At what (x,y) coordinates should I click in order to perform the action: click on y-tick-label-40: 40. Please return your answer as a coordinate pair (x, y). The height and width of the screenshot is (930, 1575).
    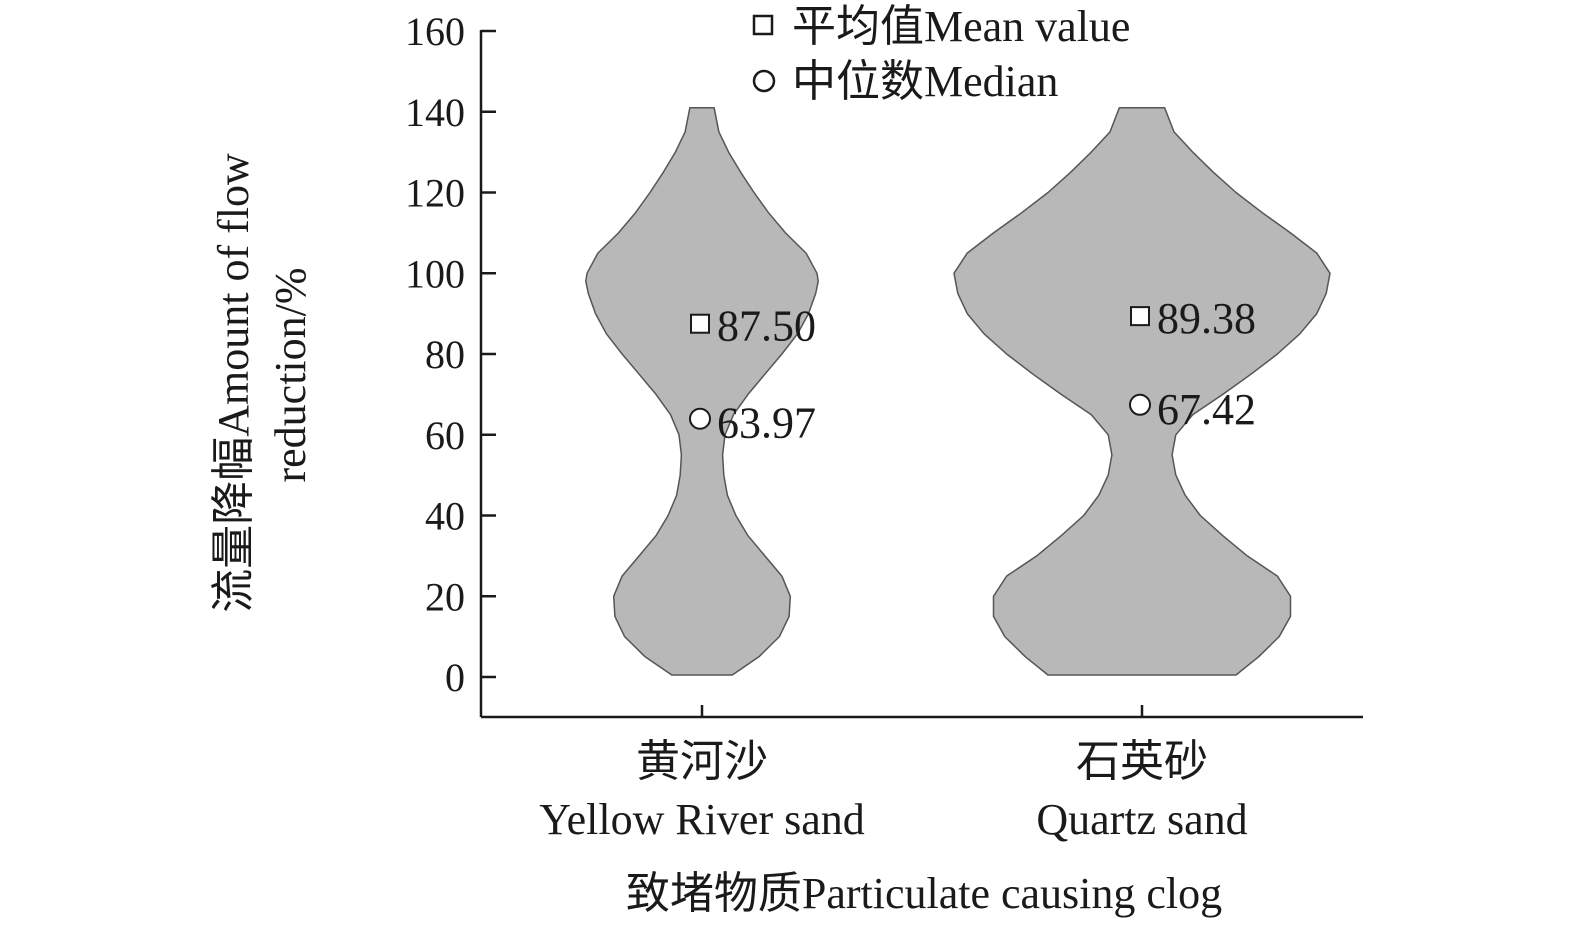
    Looking at the image, I should click on (445, 516).